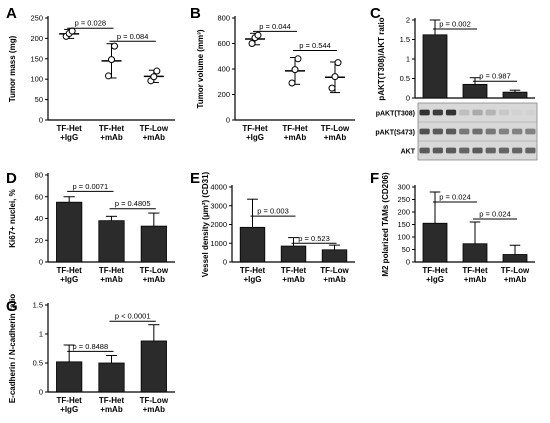 Image resolution: width=550 pixels, height=423 pixels. Describe the element at coordinates (12, 348) in the screenshot. I see `y-axis-label: E-cadherin / N-cadherin ratio` at that location.